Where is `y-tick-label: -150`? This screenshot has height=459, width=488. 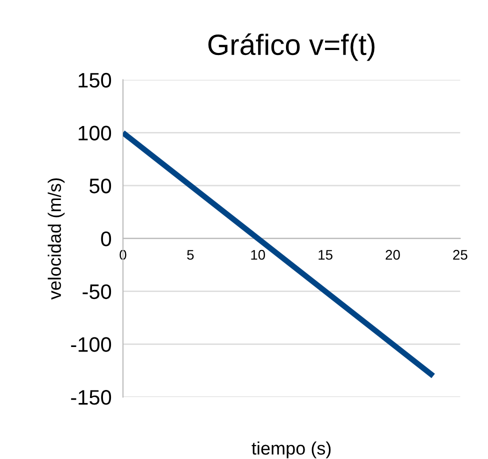
y-tick-label: -150 is located at coordinates (91, 397).